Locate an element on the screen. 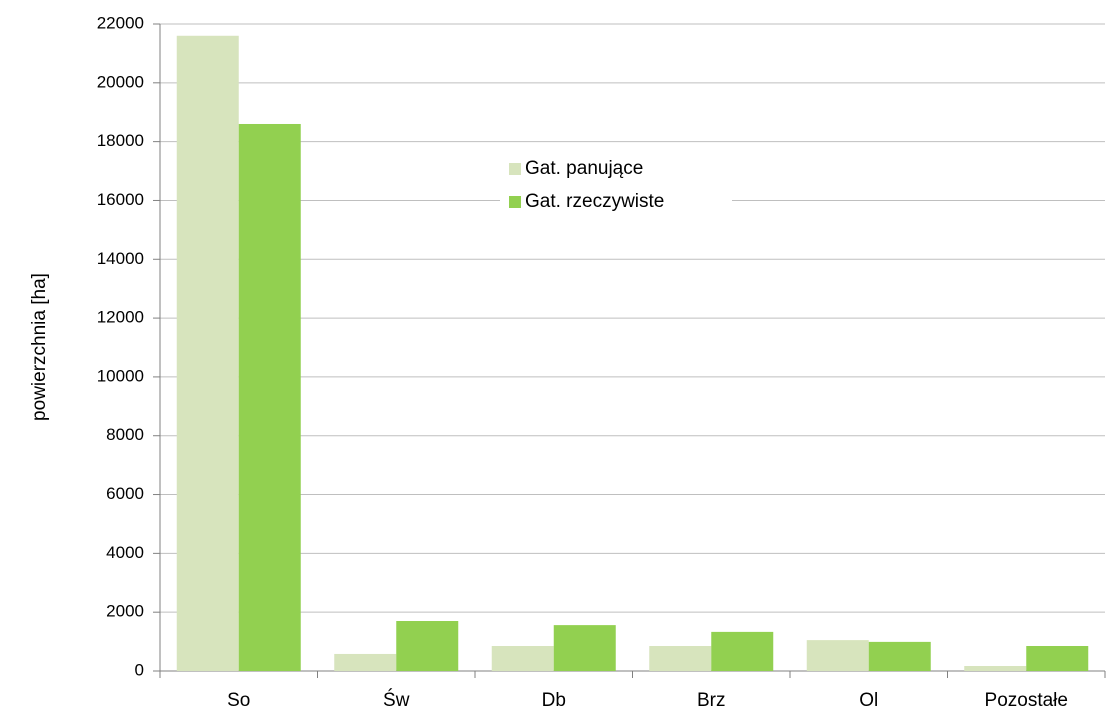 This screenshot has width=1118, height=718. x-tick-label: Brz is located at coordinates (711, 700).